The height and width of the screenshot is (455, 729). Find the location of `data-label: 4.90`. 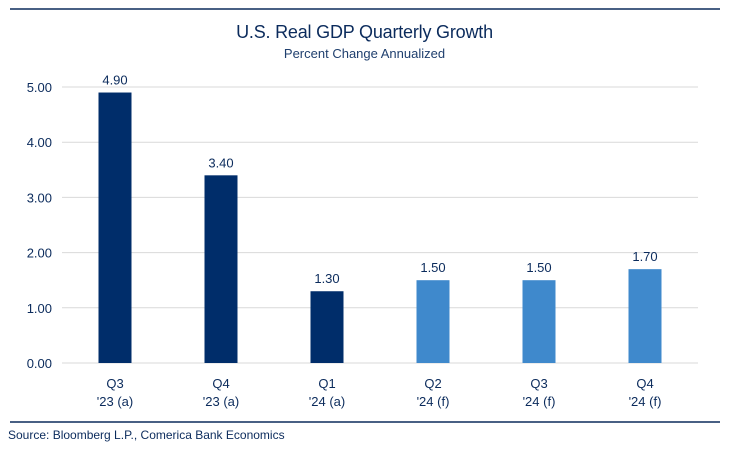

data-label: 4.90 is located at coordinates (114, 80).